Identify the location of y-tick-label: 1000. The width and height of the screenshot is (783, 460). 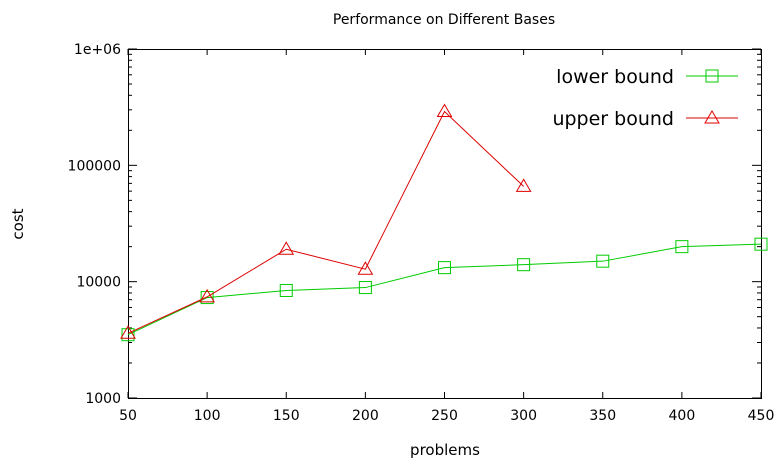
(103, 399).